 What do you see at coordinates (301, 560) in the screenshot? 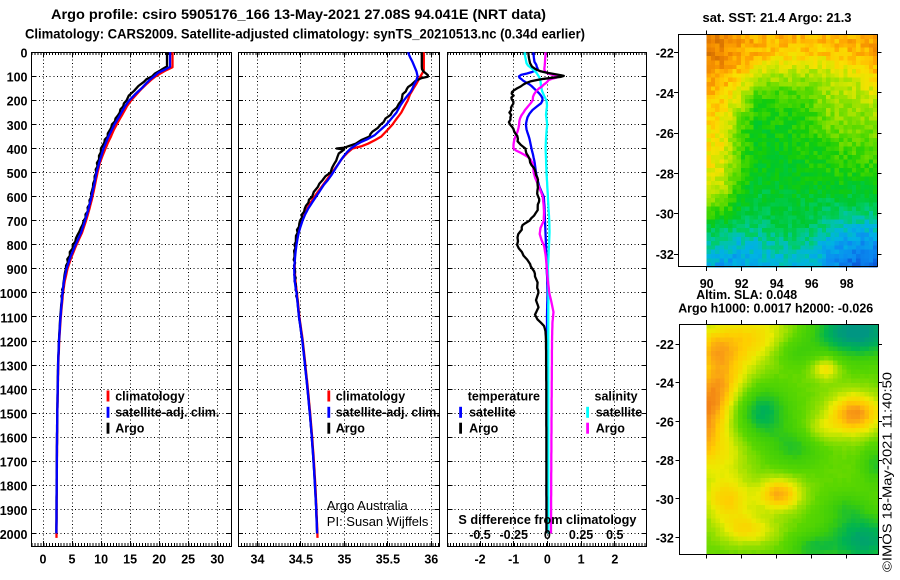
I see `svg-text: 34.5` at bounding box center [301, 560].